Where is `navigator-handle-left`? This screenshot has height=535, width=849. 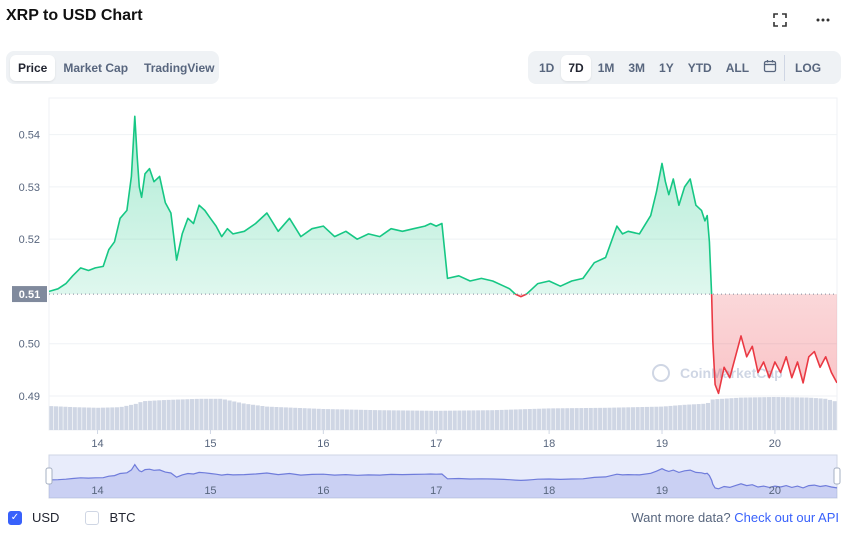
navigator-handle-left is located at coordinates (49, 476).